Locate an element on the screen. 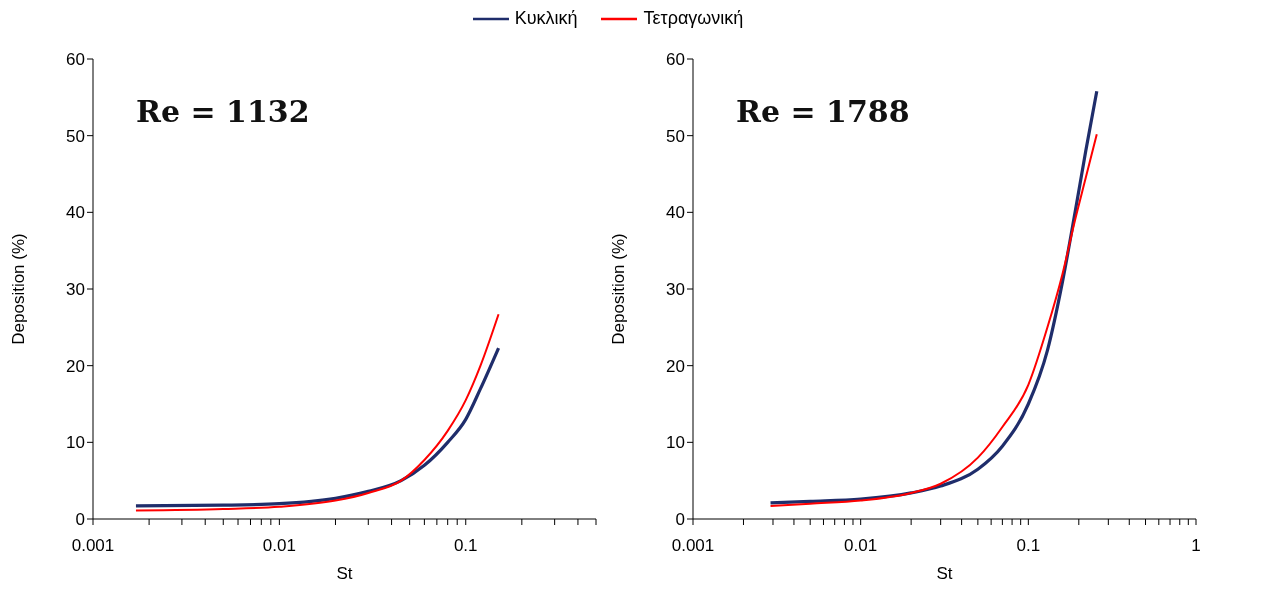 This screenshot has width=1262, height=596. legend-label: Κυκλική is located at coordinates (546, 18).